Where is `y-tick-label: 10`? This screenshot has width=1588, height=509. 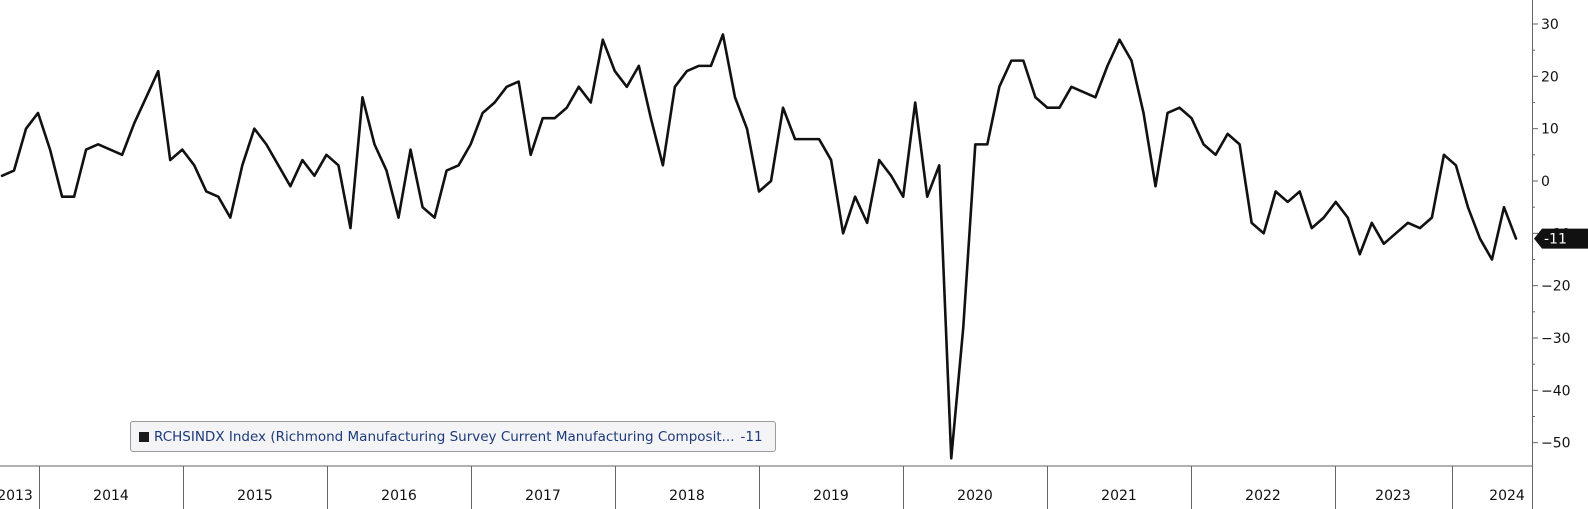
y-tick-label: 10 is located at coordinates (1550, 130).